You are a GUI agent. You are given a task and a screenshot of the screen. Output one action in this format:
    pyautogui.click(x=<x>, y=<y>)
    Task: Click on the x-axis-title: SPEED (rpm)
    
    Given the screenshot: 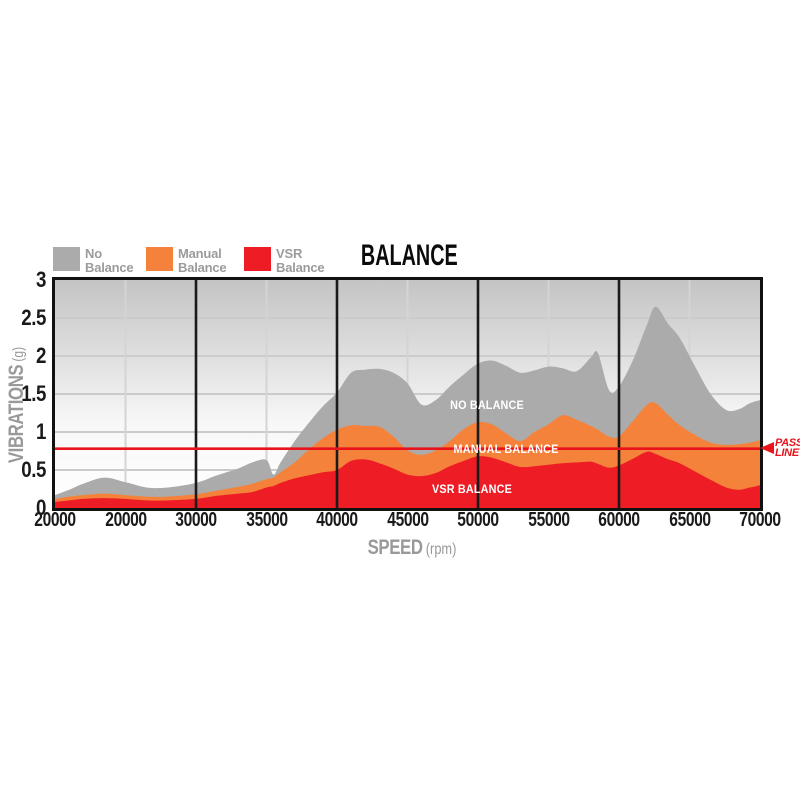 What is the action you would take?
    pyautogui.click(x=412, y=547)
    